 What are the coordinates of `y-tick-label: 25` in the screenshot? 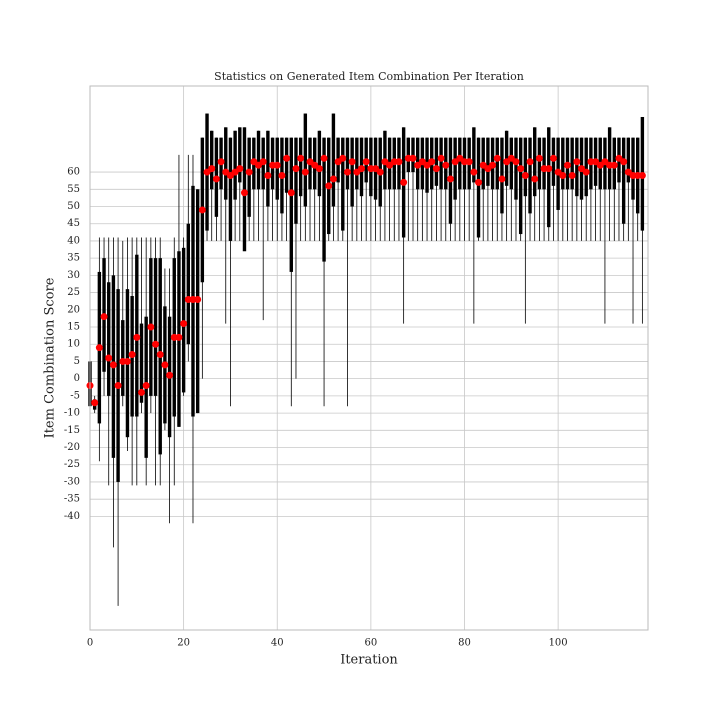 It's located at (73, 292).